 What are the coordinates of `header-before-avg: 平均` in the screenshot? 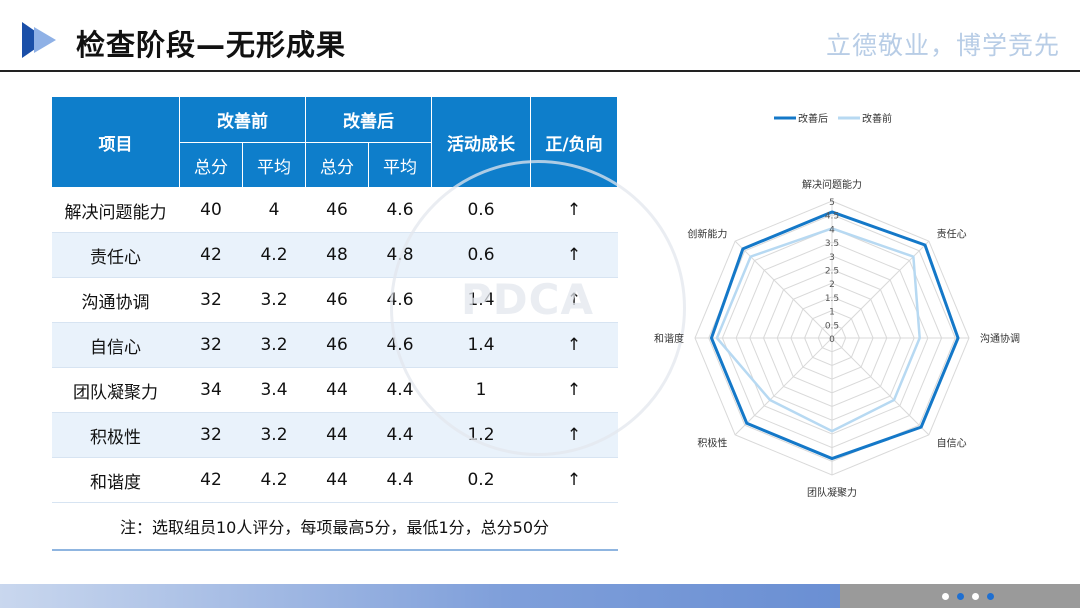 It's located at (274, 165).